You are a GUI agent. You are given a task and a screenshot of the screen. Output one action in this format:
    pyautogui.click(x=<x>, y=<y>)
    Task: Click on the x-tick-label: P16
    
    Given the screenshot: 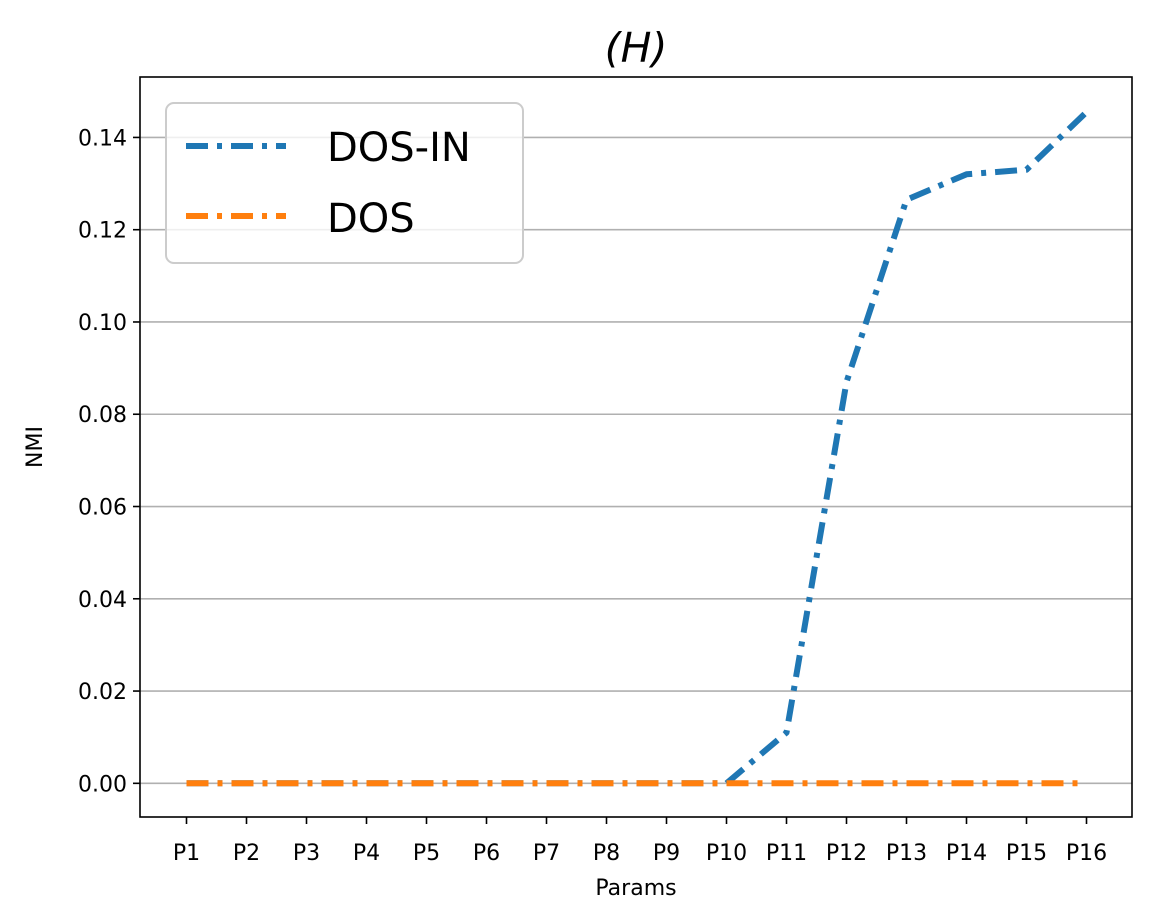 What is the action you would take?
    pyautogui.click(x=1086, y=853)
    